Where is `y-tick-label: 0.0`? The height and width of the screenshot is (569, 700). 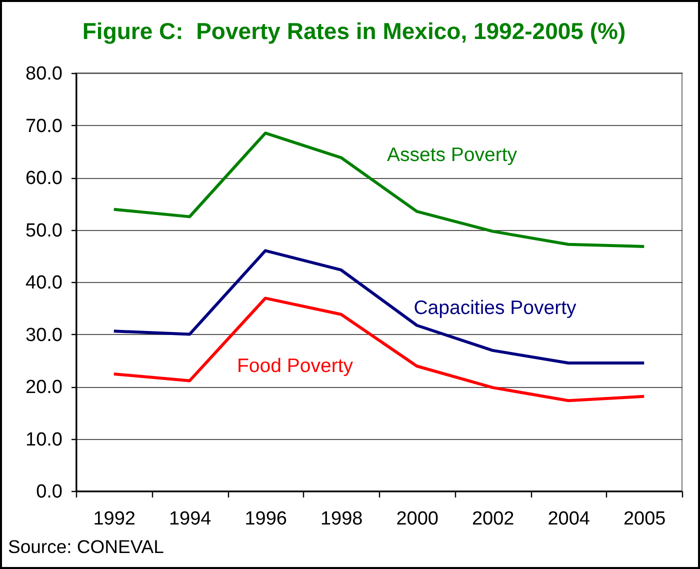
y-tick-label: 0.0 is located at coordinates (49, 492).